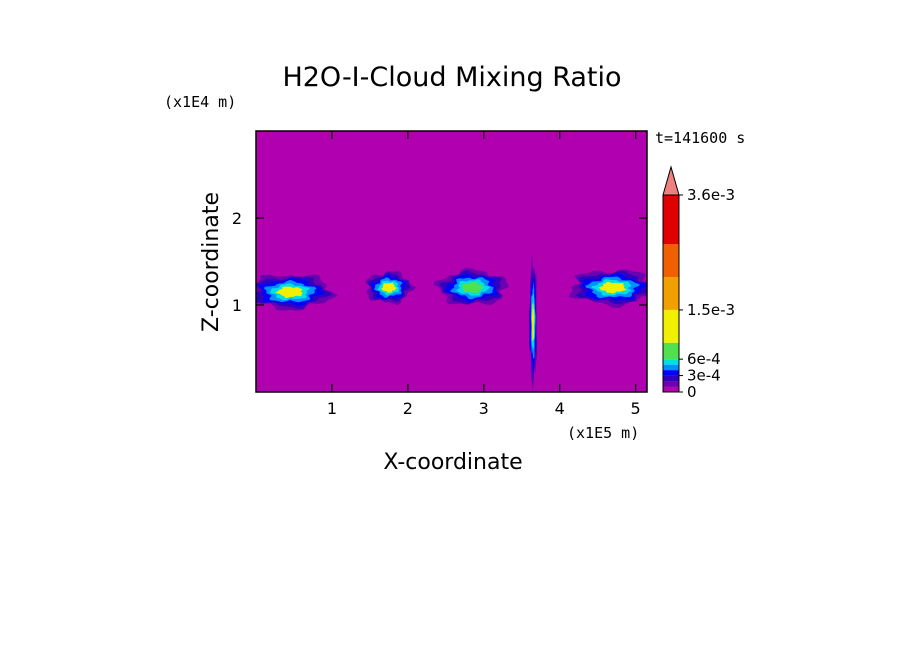 This screenshot has width=904, height=654. I want to click on x-axis-label: X-coordinate, so click(452, 462).